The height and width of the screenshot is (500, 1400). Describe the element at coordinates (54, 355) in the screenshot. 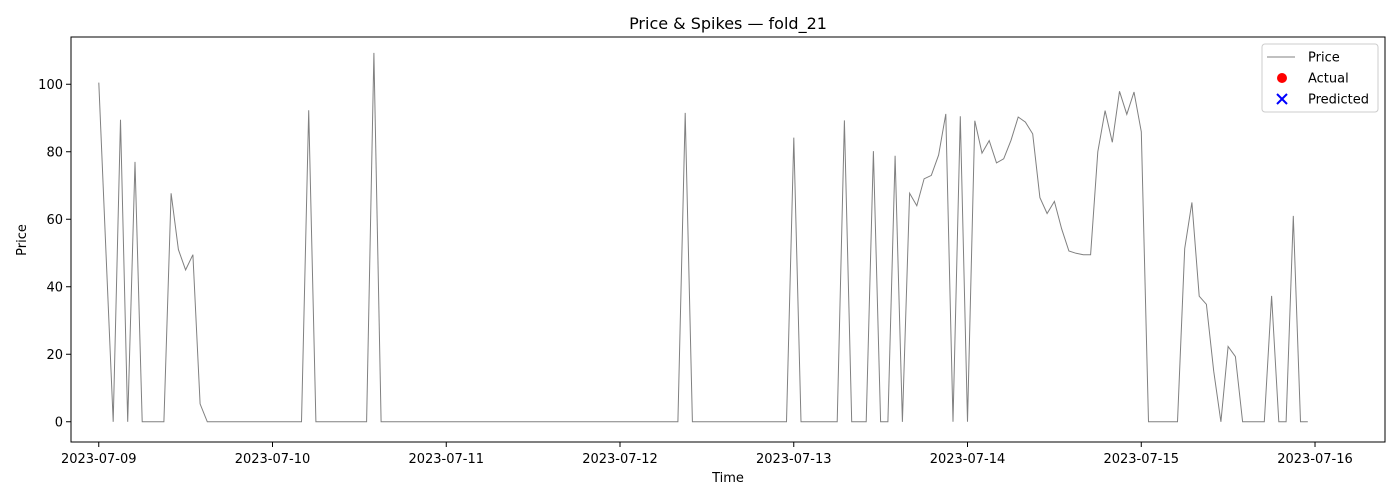

I see `y-tick-label: 20` at that location.